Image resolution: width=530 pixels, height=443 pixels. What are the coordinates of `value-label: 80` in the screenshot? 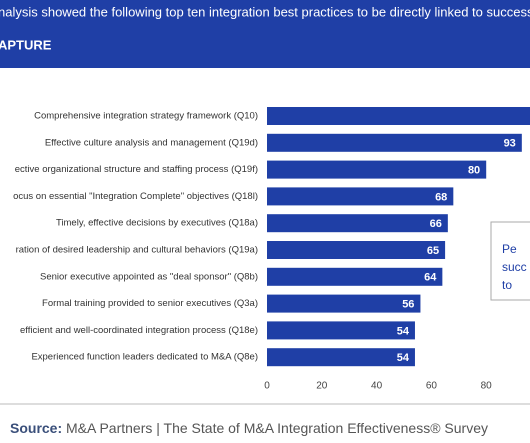 It's located at (474, 171).